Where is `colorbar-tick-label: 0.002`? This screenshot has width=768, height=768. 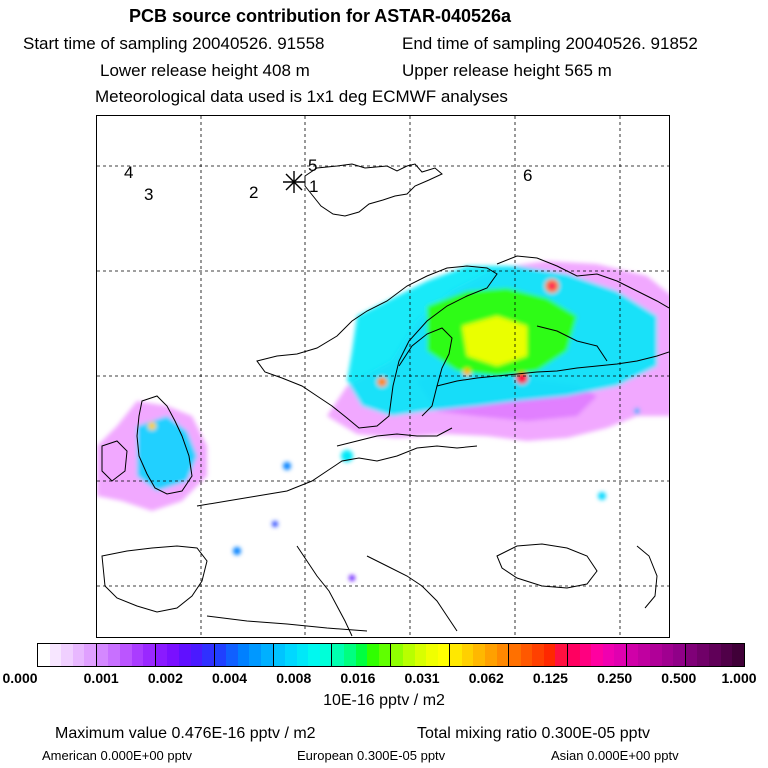
colorbar-tick-label: 0.002 is located at coordinates (165, 678).